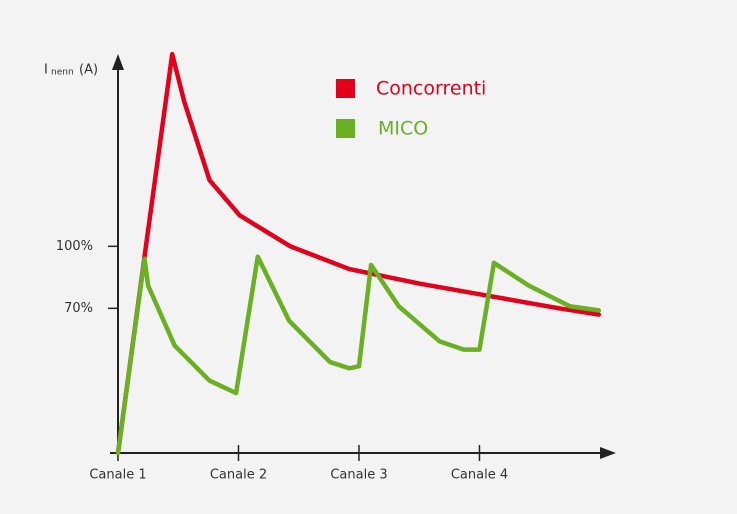 The width and height of the screenshot is (737, 514). What do you see at coordinates (479, 475) in the screenshot?
I see `x-tick-label: Canale 4` at bounding box center [479, 475].